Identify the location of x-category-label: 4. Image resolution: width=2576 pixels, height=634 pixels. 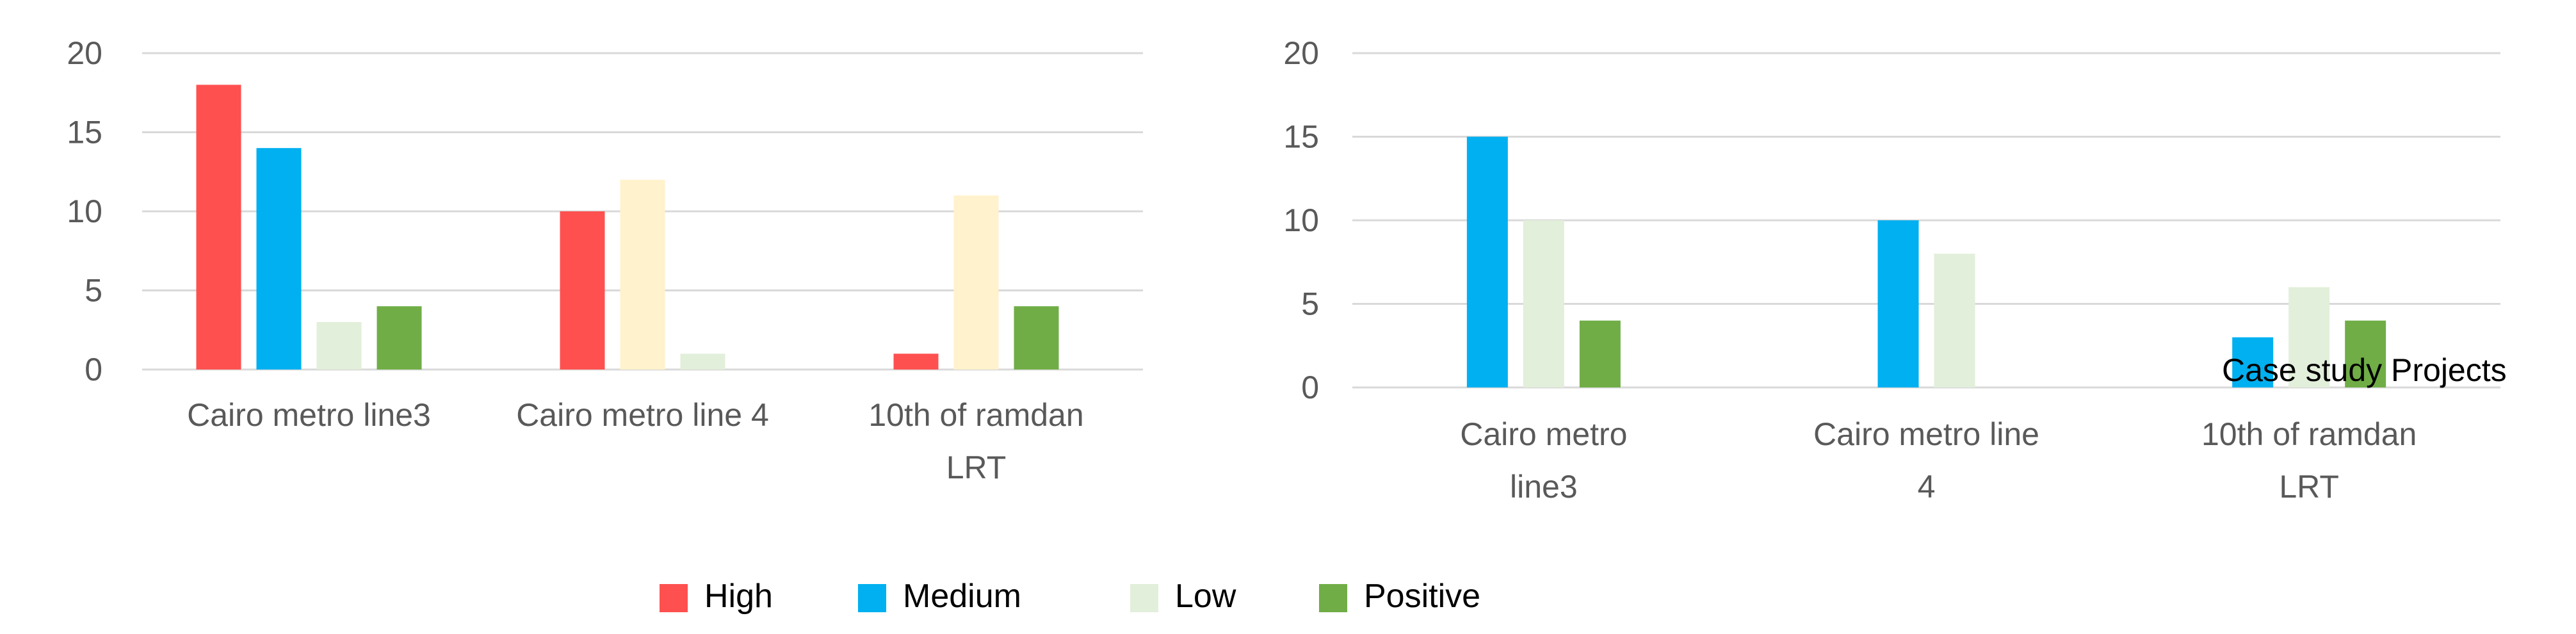
(1927, 487).